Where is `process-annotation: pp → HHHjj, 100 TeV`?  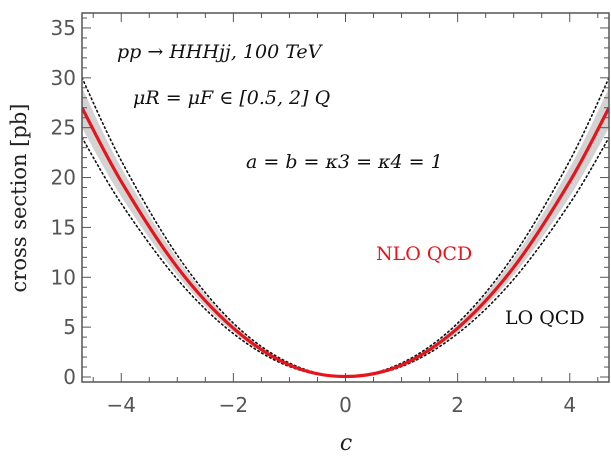 process-annotation: pp → HHHjj, 100 TeV is located at coordinates (220, 52).